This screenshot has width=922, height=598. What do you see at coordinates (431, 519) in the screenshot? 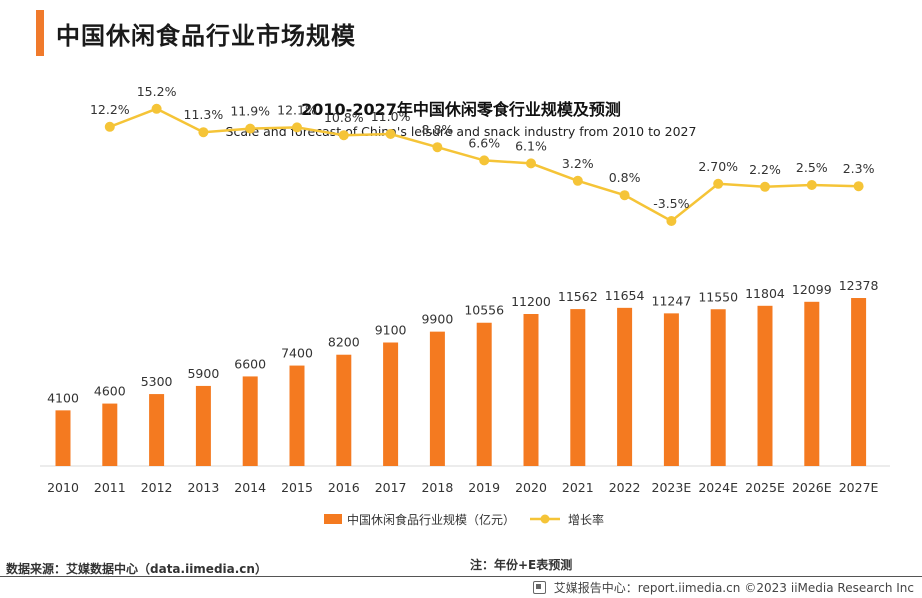
I see `legend-bar-label: 中国休闲食品行业规模（亿元）` at bounding box center [431, 519].